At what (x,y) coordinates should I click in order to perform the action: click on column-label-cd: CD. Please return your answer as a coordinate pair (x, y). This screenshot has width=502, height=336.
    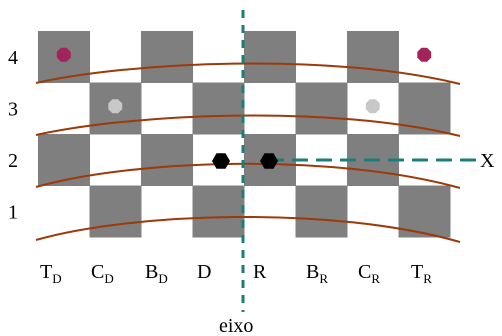
    Looking at the image, I should click on (102, 273).